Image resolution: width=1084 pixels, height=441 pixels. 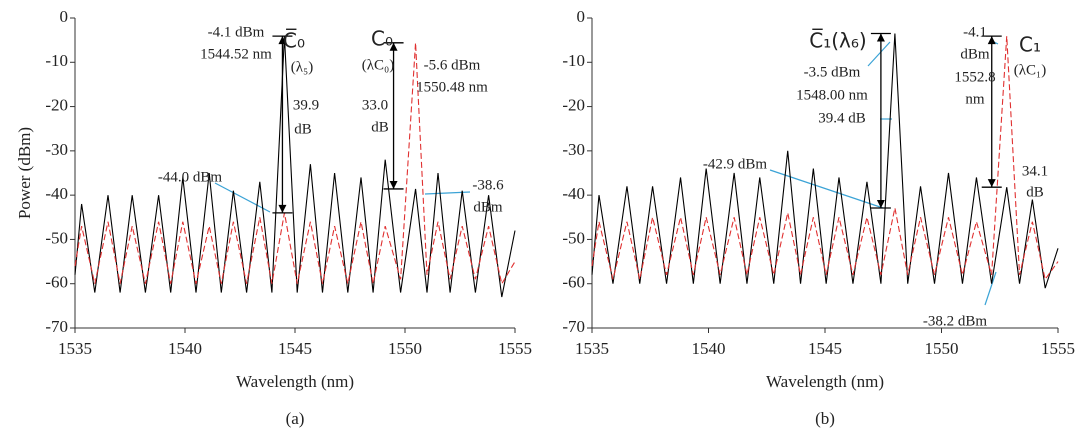 What do you see at coordinates (236, 54) in the screenshot?
I see `annotation: 1544.52 nm` at bounding box center [236, 54].